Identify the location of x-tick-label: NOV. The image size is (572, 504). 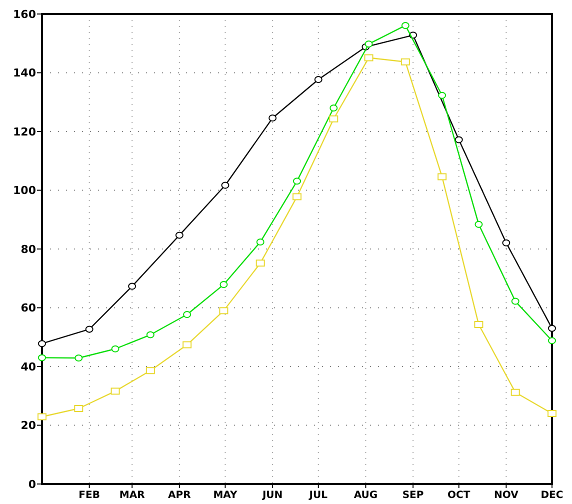
(506, 495).